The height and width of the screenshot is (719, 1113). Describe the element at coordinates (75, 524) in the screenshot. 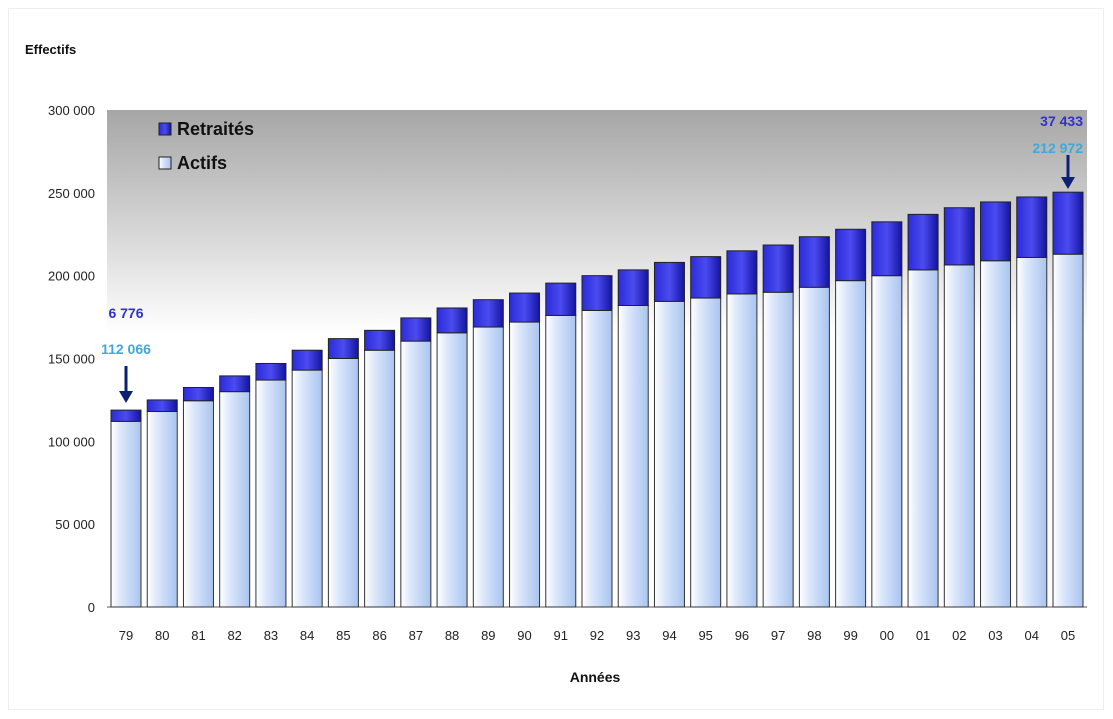

I see `y-tick-label: 50 000` at that location.